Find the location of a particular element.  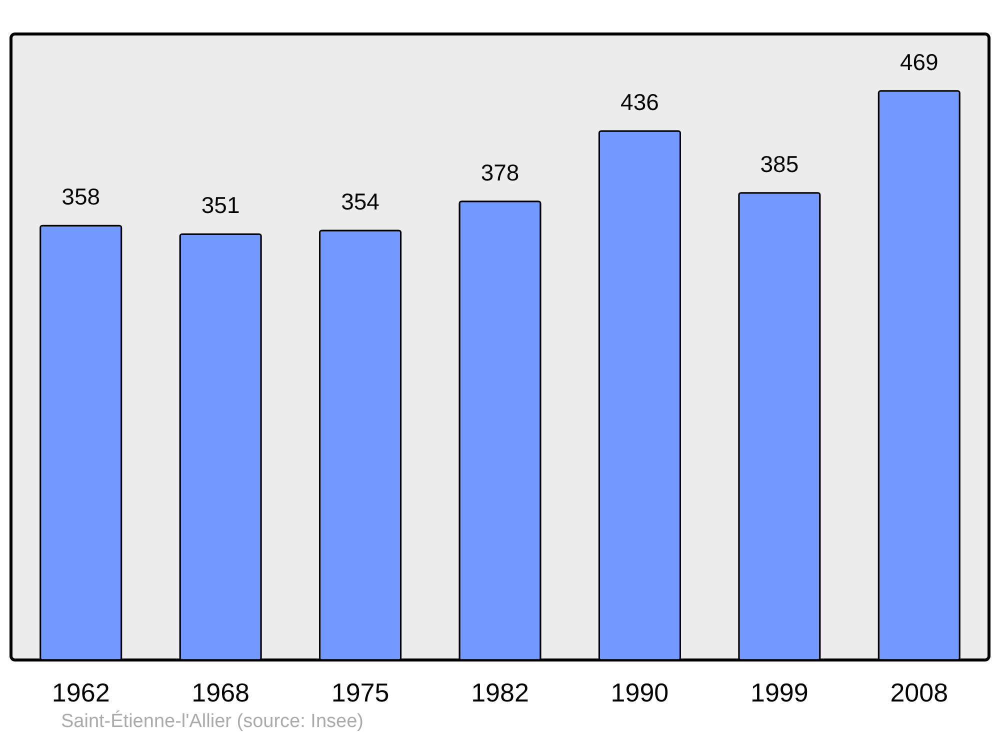

x-tick-label: 2008 is located at coordinates (919, 693).